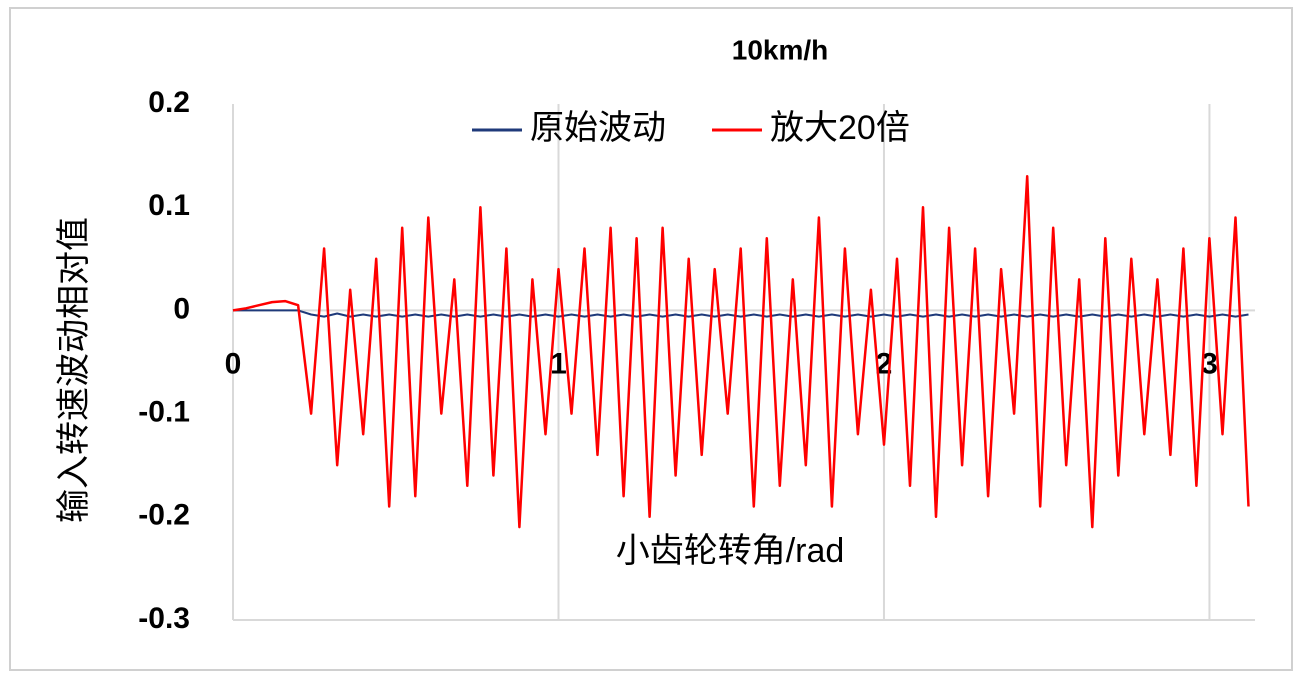  I want to click on y-tick-label: 0.2, so click(169, 102).